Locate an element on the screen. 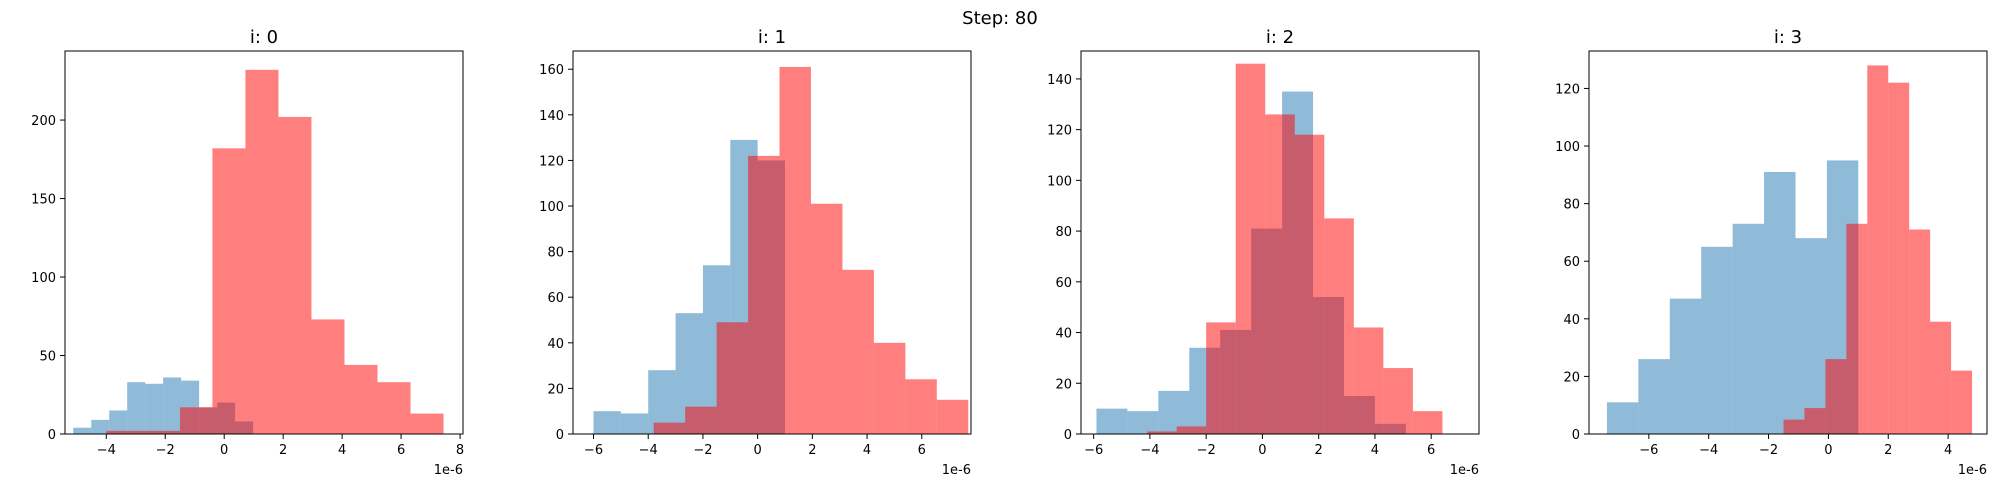 Image resolution: width=2000 pixels, height=500 pixels. panel-title: i: 1 is located at coordinates (772, 37).